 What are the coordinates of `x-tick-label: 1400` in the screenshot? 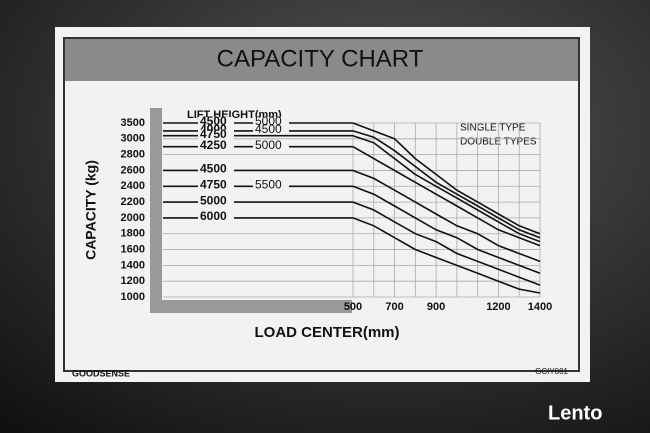 It's located at (540, 307).